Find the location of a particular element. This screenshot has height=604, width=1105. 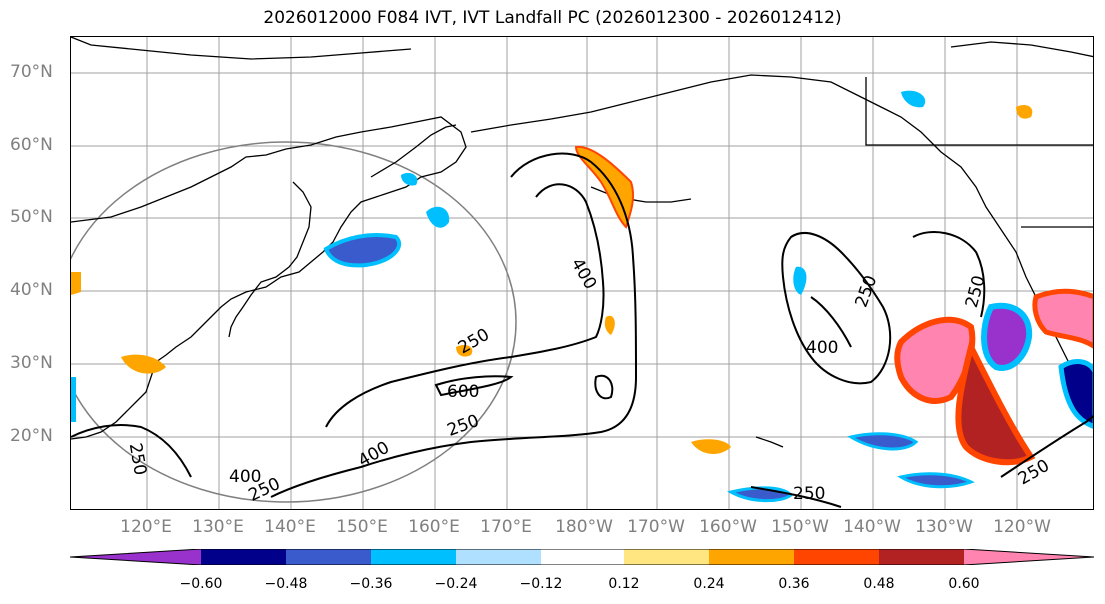

colorbar-segment-under is located at coordinates (135, 557).